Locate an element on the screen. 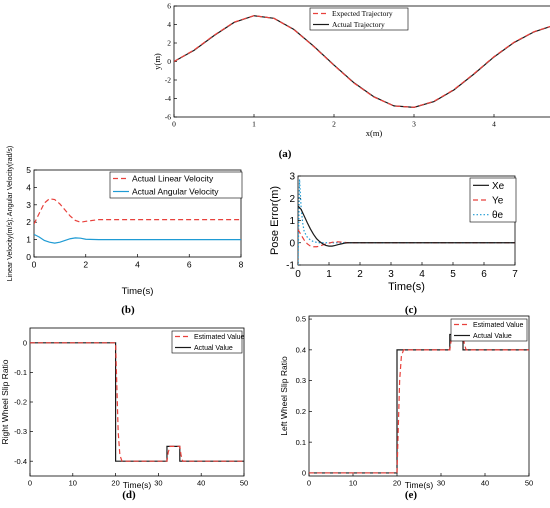  x-tick-label: 5 is located at coordinates (453, 274).